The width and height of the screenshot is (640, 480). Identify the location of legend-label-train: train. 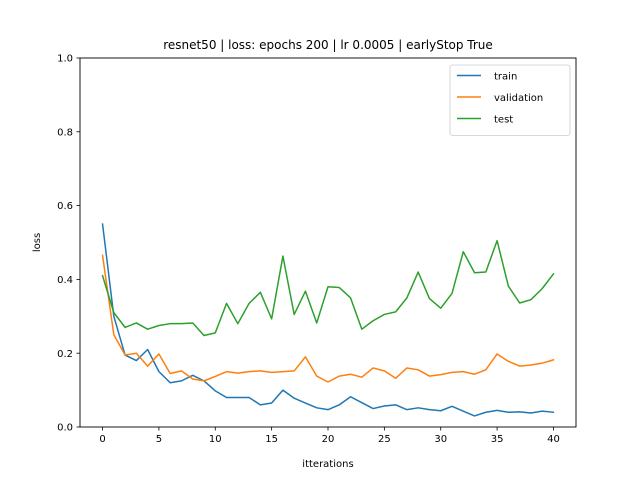
(505, 76).